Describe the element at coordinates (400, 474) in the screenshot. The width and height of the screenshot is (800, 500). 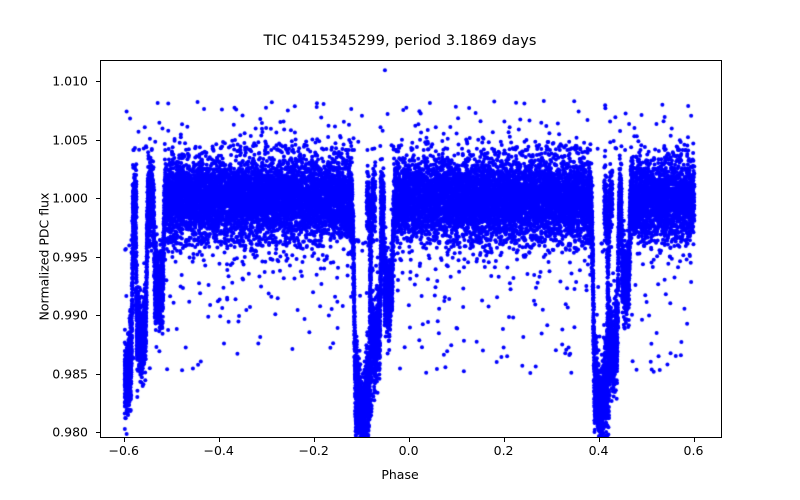
I see `x-axis-label: Phase` at that location.